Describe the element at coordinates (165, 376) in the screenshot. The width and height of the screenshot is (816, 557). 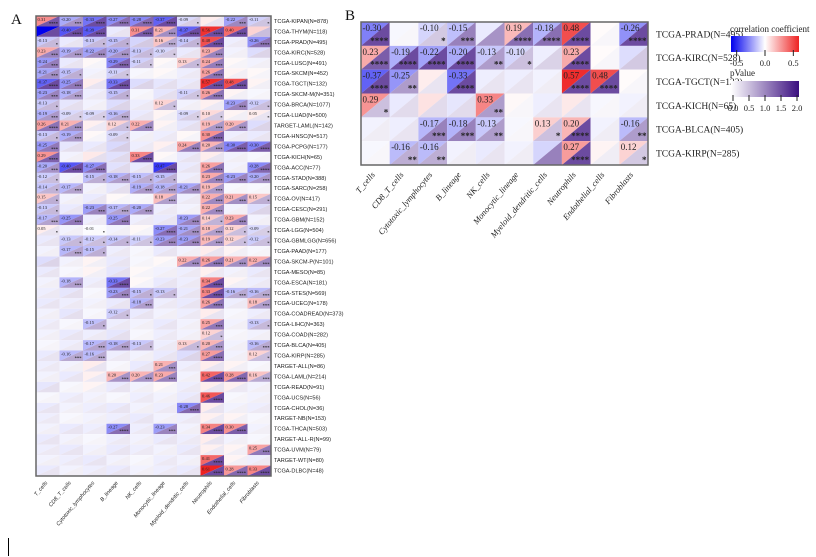
I see `heatmap-cell: 0.23***` at that location.